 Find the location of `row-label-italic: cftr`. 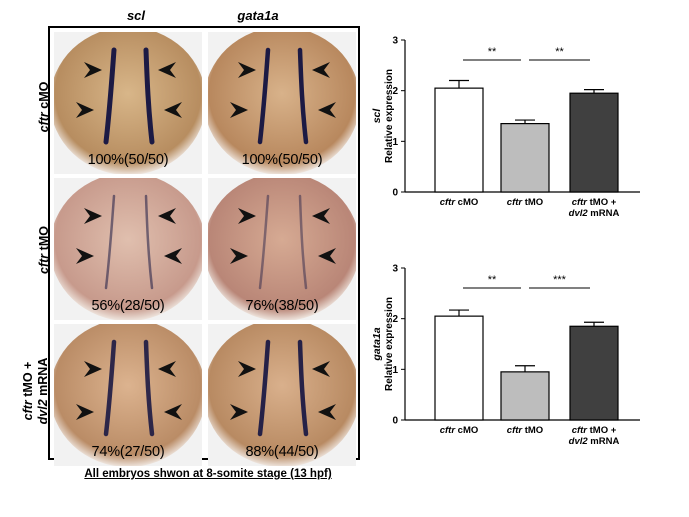

row-label-italic: cftr is located at coordinates (28, 410).